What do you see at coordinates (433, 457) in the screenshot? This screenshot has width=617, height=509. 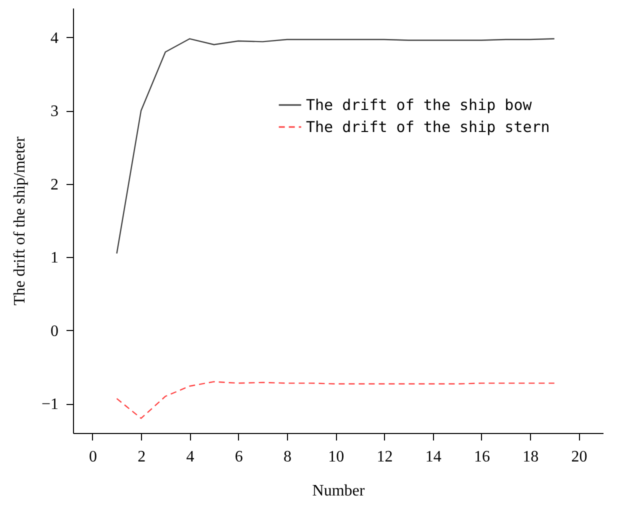 I see `x-tick-label: 14` at bounding box center [433, 457].